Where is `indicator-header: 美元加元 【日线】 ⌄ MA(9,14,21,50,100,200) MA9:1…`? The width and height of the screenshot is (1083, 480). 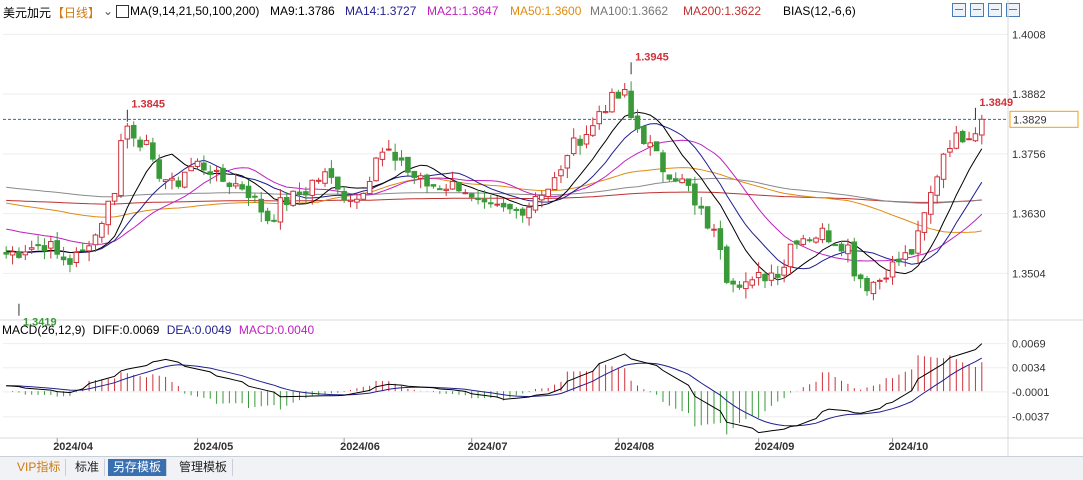 indicator-header: 美元加元 【日线】 ⌄ MA(9,14,21,50,100,200) MA9:1… is located at coordinates (510, 11).